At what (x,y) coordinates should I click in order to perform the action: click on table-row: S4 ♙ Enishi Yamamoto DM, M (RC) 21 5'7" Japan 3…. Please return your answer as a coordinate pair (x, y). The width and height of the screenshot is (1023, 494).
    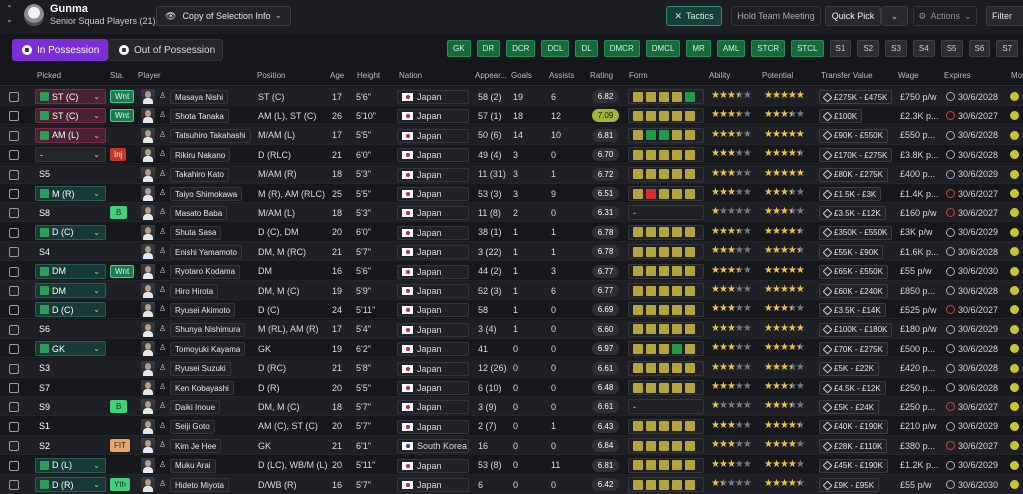
    Looking at the image, I should click on (511, 252).